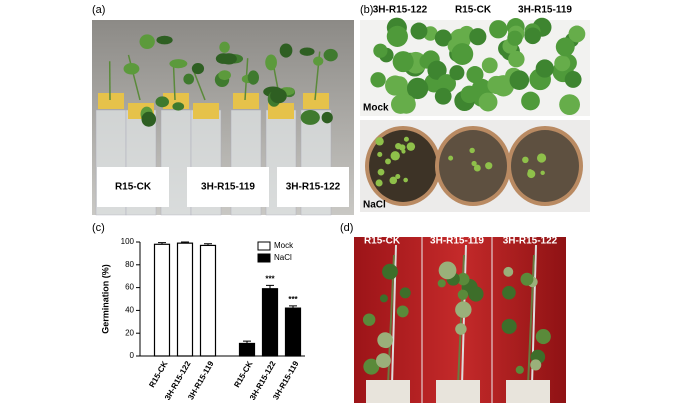 This screenshot has height=412, width=679. What do you see at coordinates (132, 355) in the screenshot?
I see `y-tick-label: 0` at bounding box center [132, 355].